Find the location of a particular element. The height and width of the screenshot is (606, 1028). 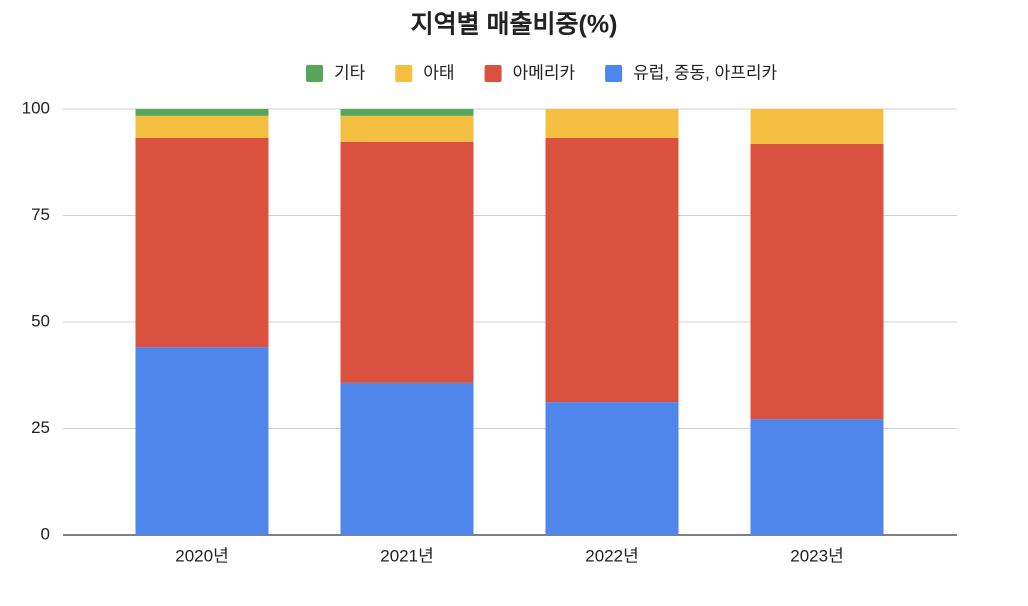

x-tick-label: 2022년 is located at coordinates (611, 555).